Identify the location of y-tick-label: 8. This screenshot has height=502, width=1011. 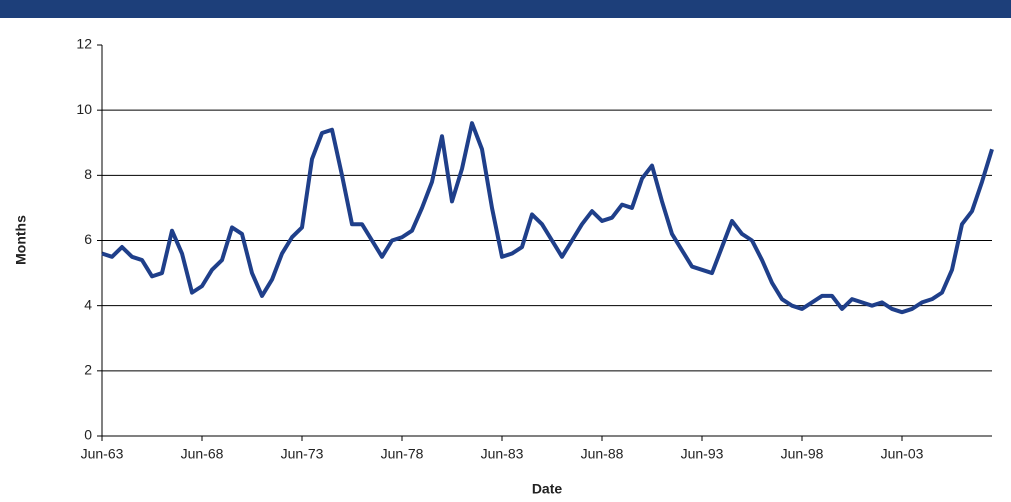
(88, 174).